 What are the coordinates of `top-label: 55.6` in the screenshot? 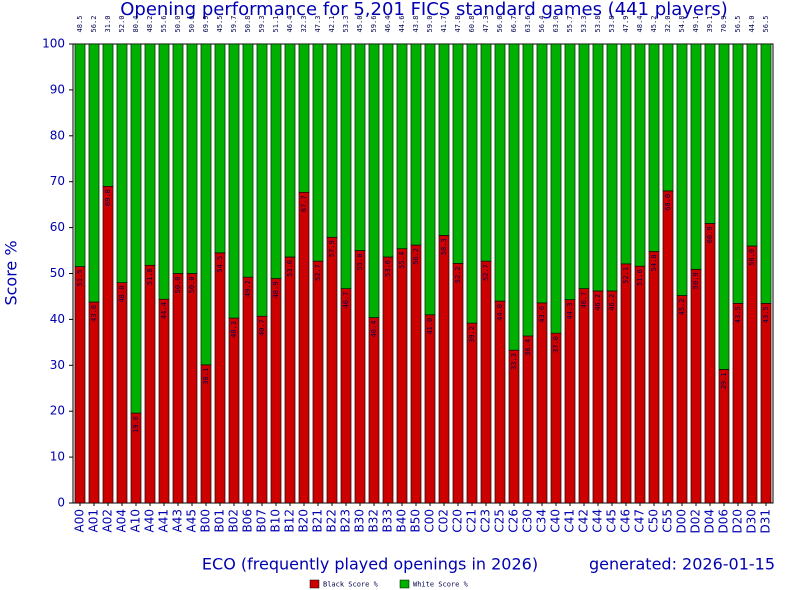 It's located at (164, 24).